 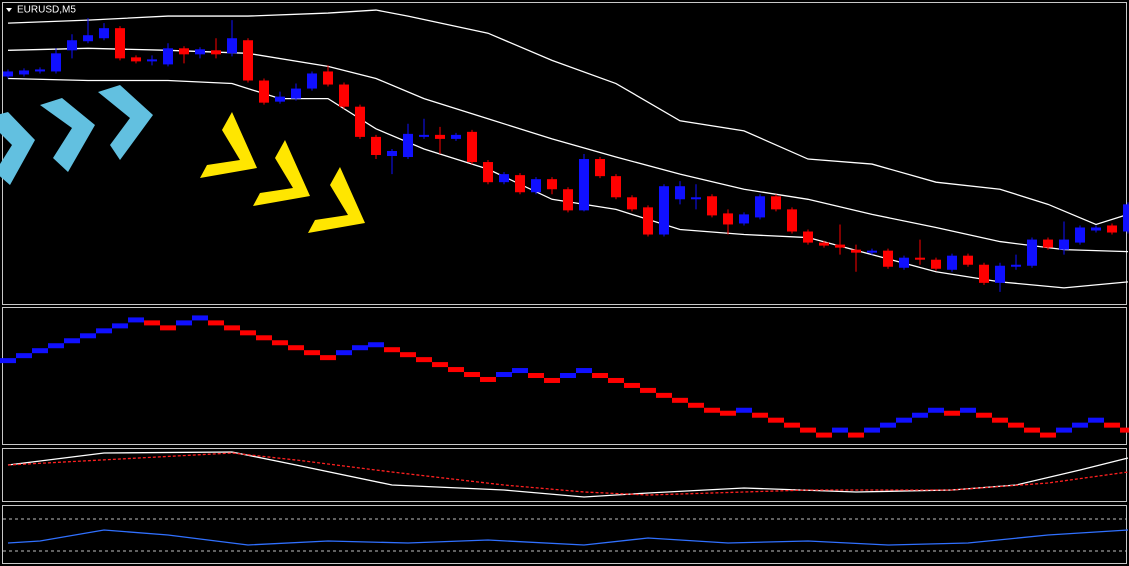 I want to click on symbol-label: EURUSD,M5, so click(x=46, y=10).